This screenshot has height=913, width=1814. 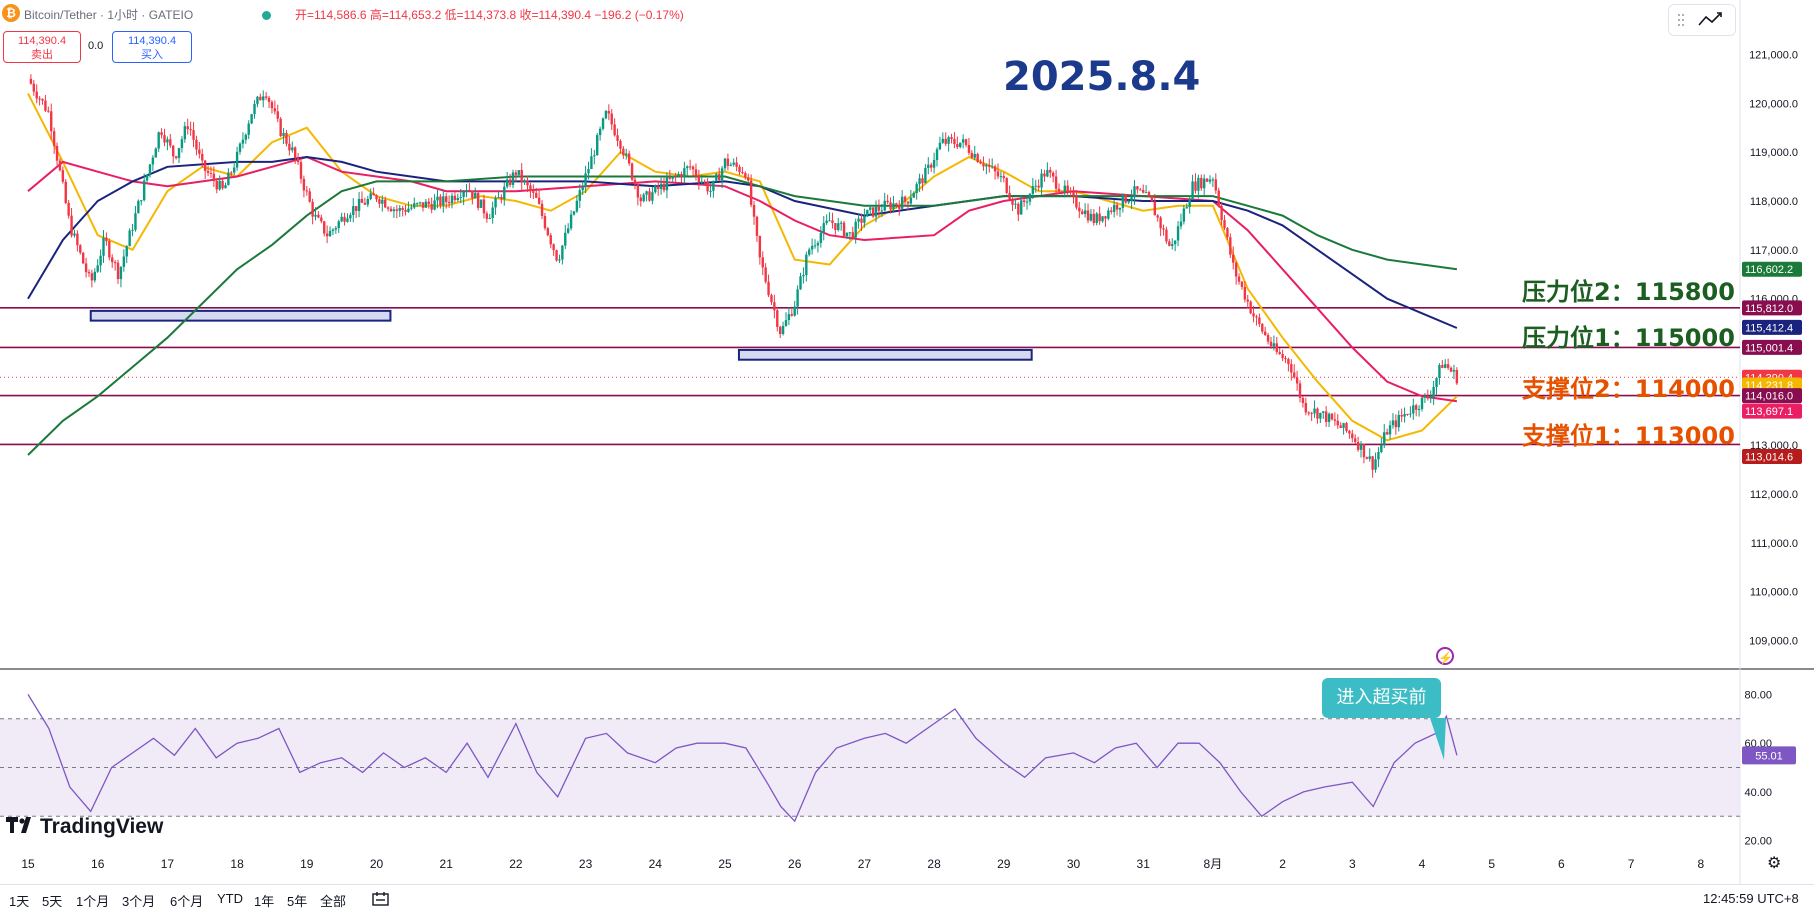 What do you see at coordinates (333, 901) in the screenshot?
I see `range-all: 全部` at bounding box center [333, 901].